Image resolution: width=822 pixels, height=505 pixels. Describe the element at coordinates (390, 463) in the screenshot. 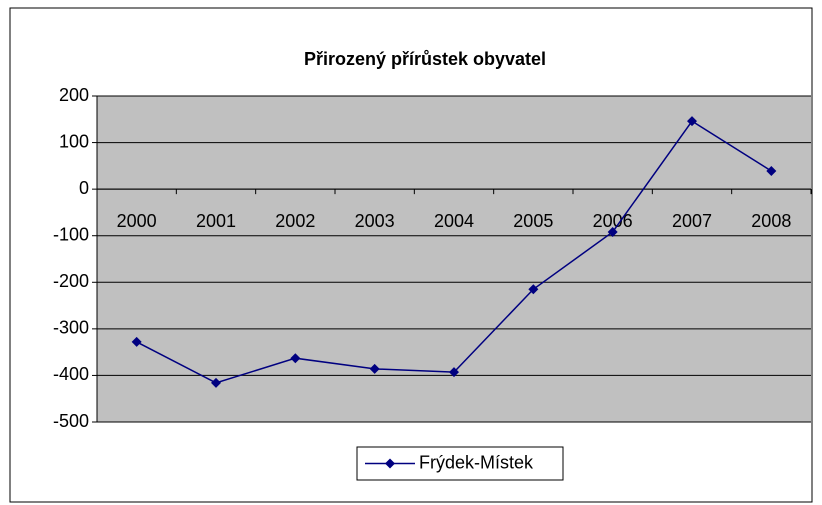

I see `legend-marker` at that location.